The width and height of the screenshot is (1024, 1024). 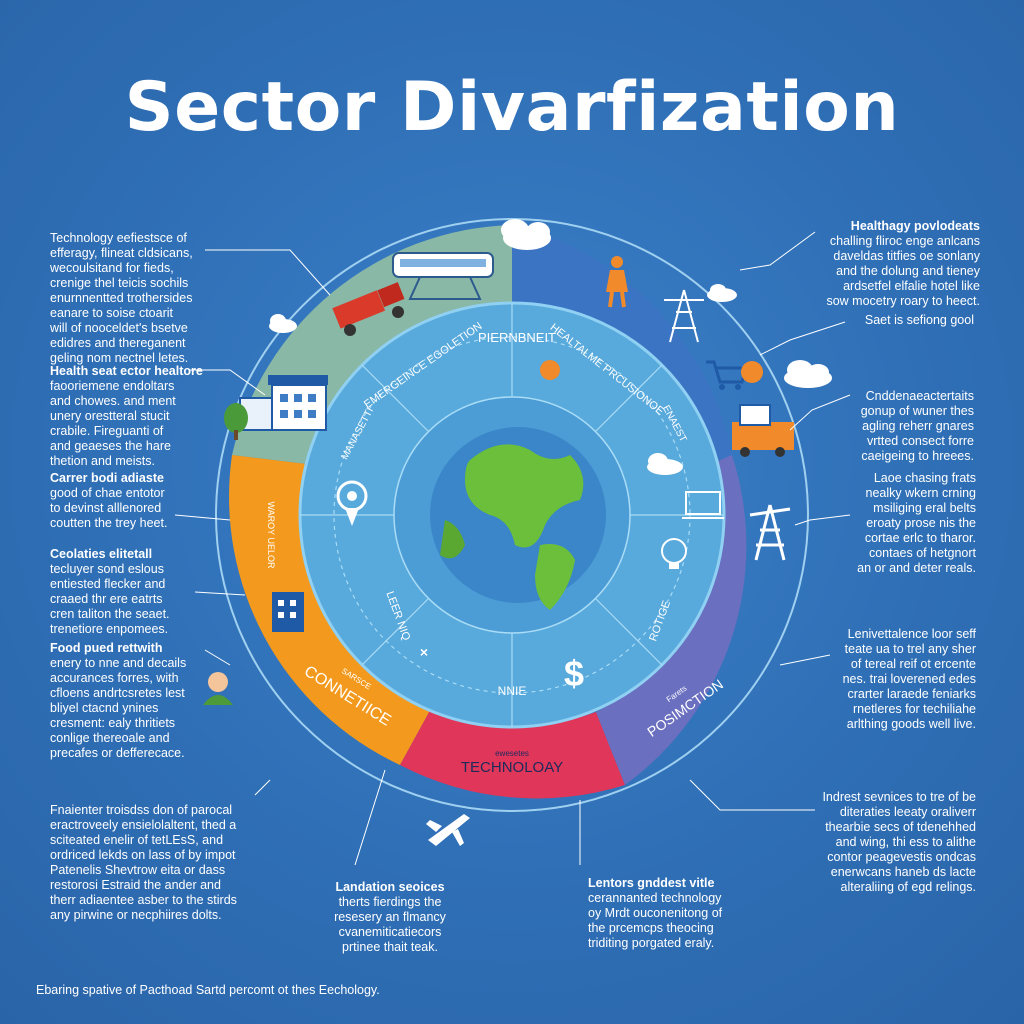 I want to click on truck-icon, so click(x=368, y=309).